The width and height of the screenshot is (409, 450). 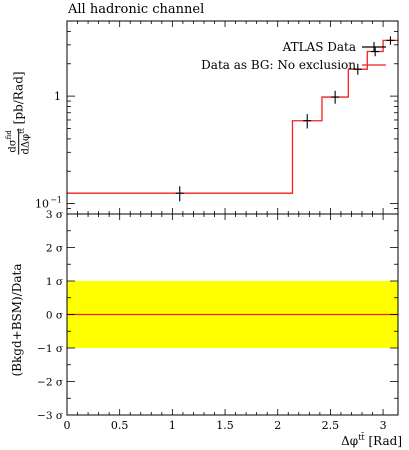 I want to click on y-label-unit: [pb/Rad], so click(x=18, y=98).